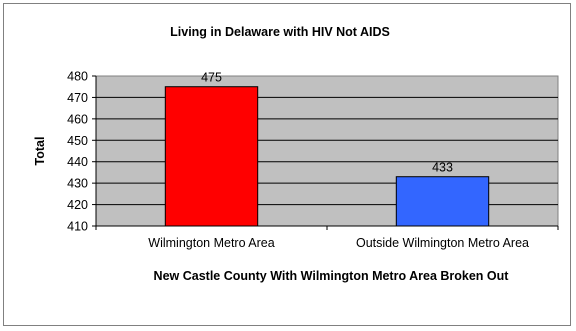  Describe the element at coordinates (77, 119) in the screenshot. I see `y-tick-label: 460` at that location.